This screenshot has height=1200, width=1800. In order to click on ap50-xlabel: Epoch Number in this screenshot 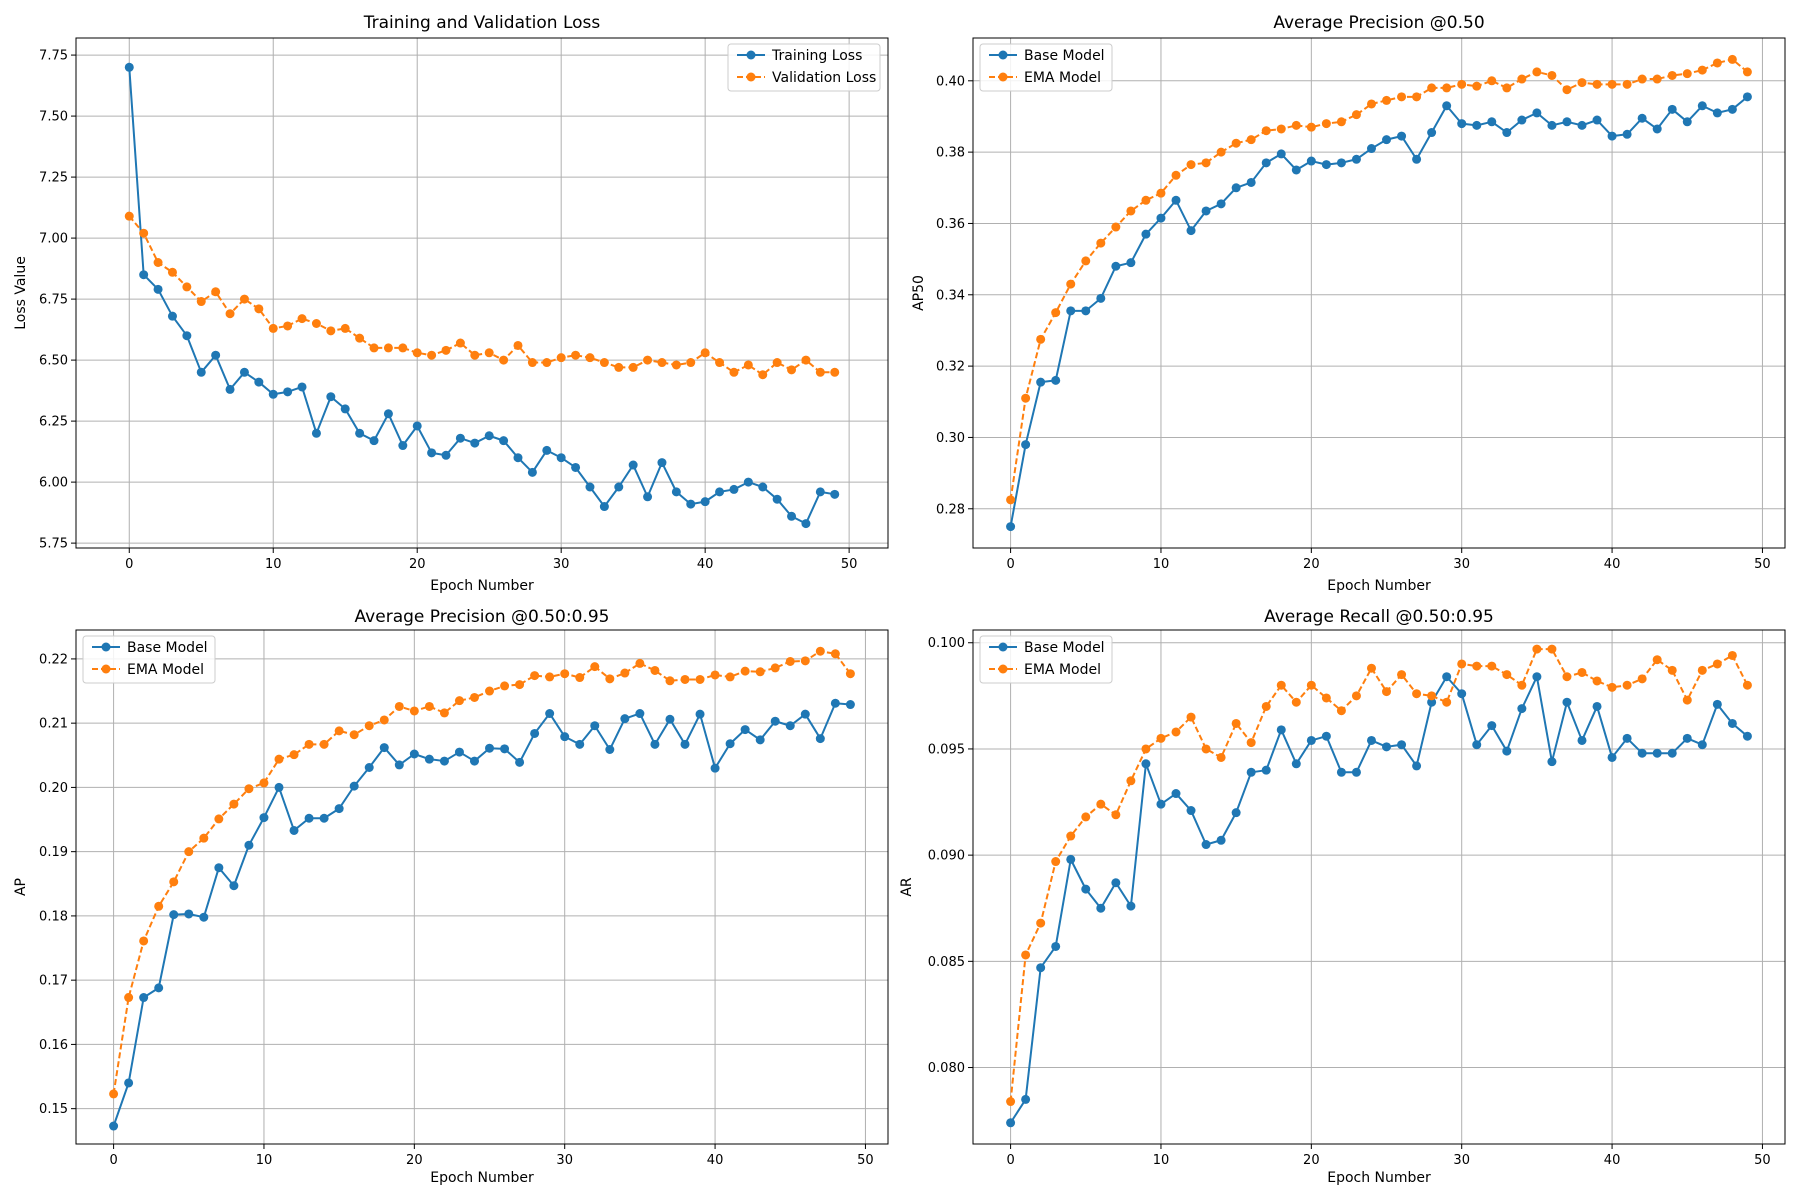, I will do `click(1379, 586)`.